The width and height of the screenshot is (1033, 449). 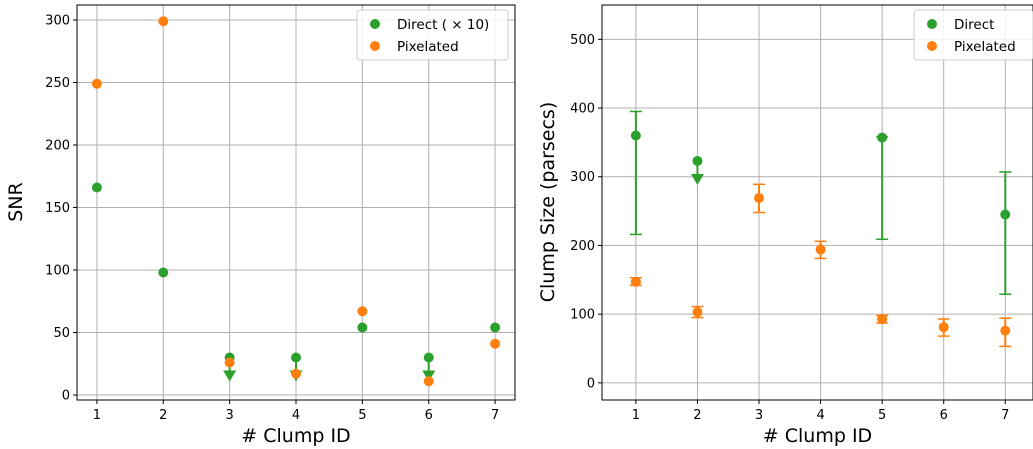 I want to click on legend-label: Direct, so click(x=974, y=25).